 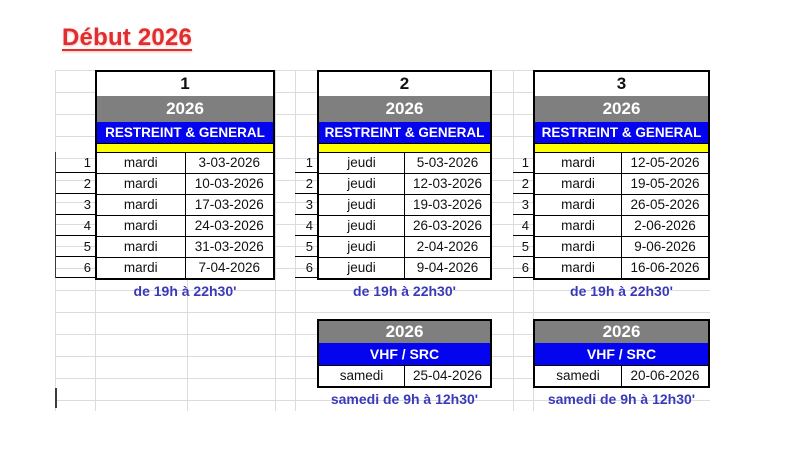 What do you see at coordinates (664, 247) in the screenshot?
I see `date-cell: 9-06-2026` at bounding box center [664, 247].